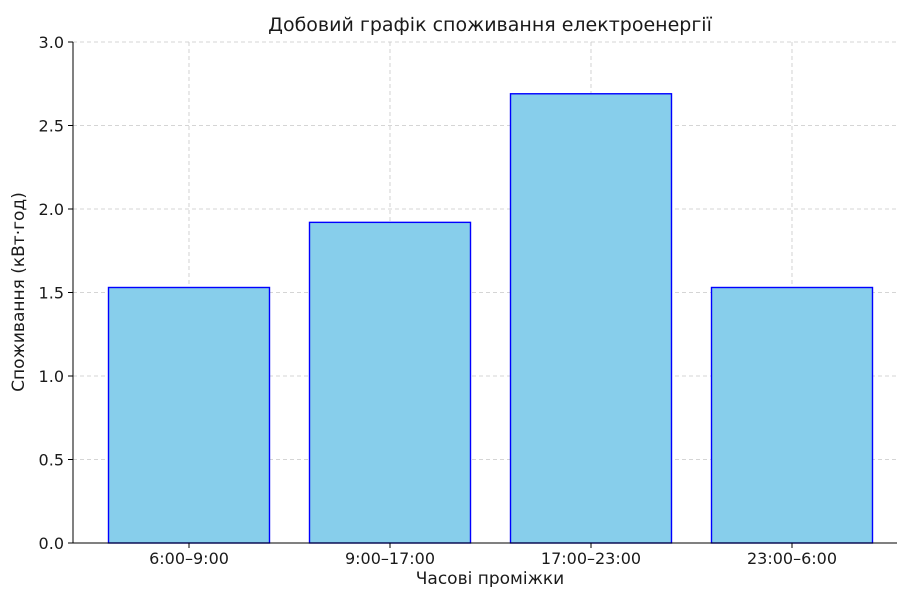 The image size is (899, 591). I want to click on x-tick-label: 17:00–23:00, so click(591, 558).